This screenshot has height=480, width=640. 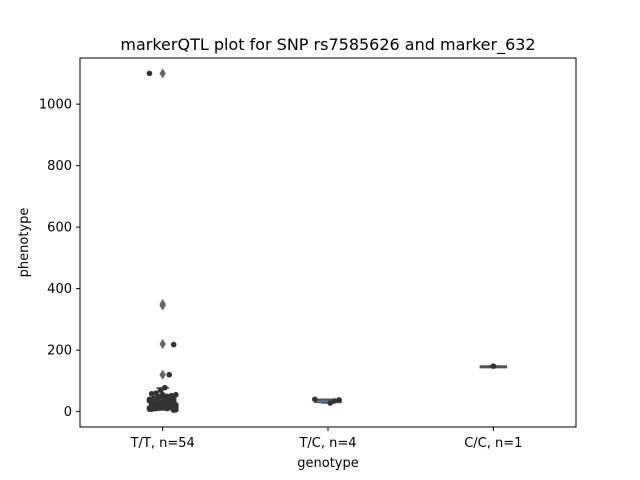 I want to click on y-tick-label: 0, so click(x=68, y=412).